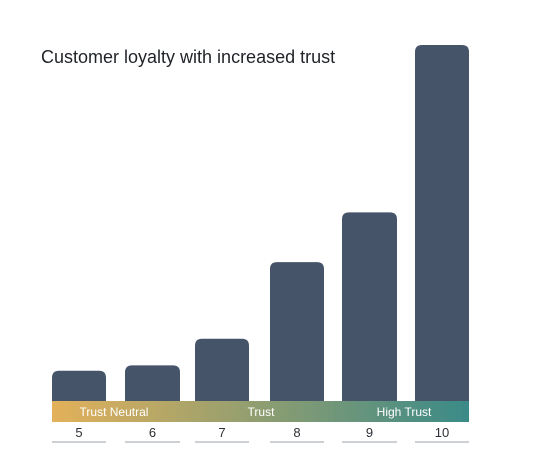 Image resolution: width=544 pixels, height=472 pixels. I want to click on trust-band, so click(260, 411).